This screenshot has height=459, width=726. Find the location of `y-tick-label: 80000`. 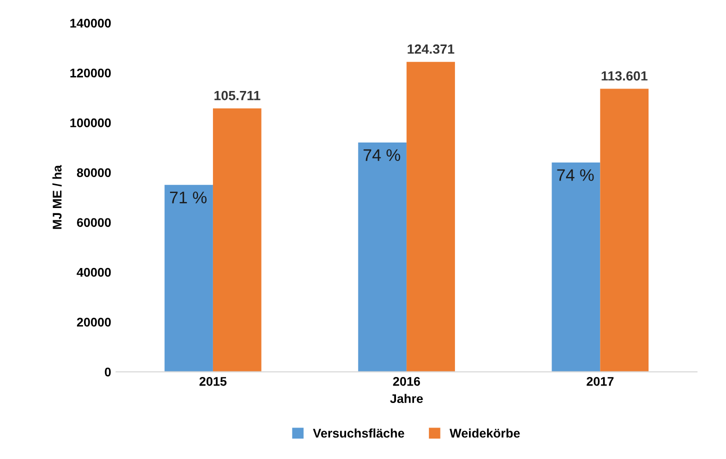

y-tick-label: 80000 is located at coordinates (93, 173).